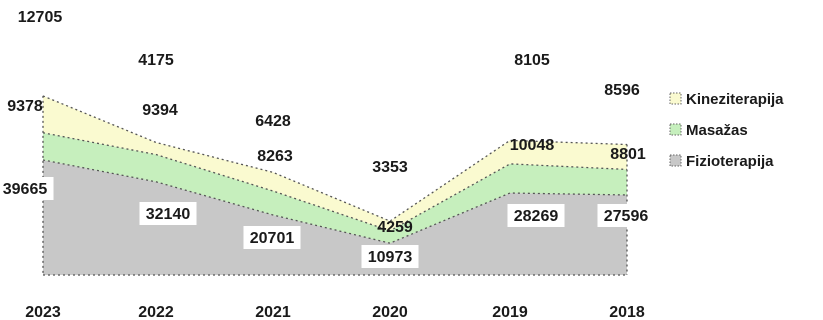 The height and width of the screenshot is (320, 823). Describe the element at coordinates (275, 156) in the screenshot. I see `data-label: 8263` at that location.